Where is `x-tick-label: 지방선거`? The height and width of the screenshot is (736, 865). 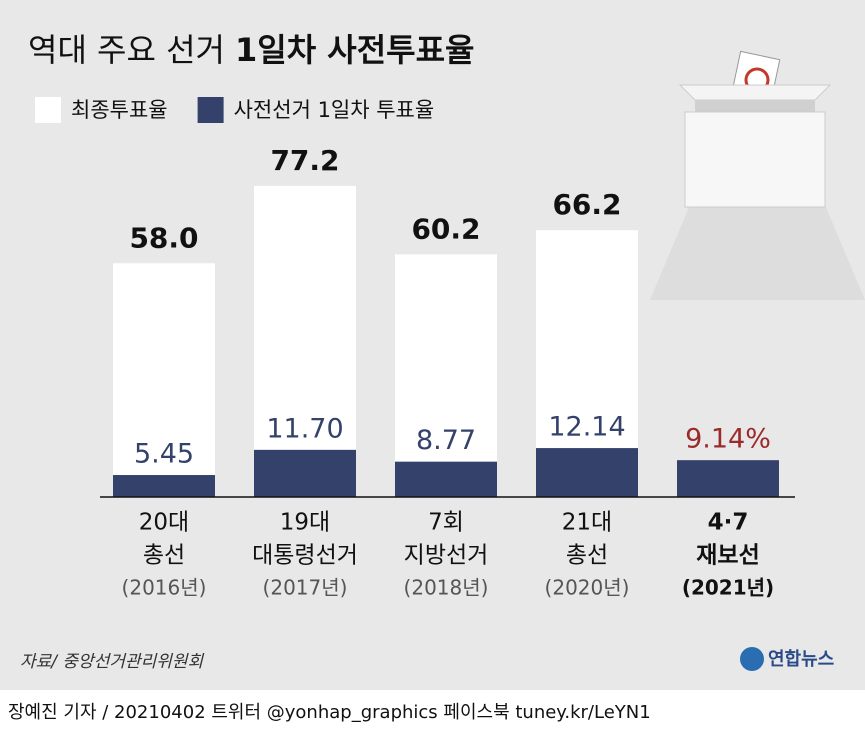 x-tick-label: 지방선거 is located at coordinates (446, 556).